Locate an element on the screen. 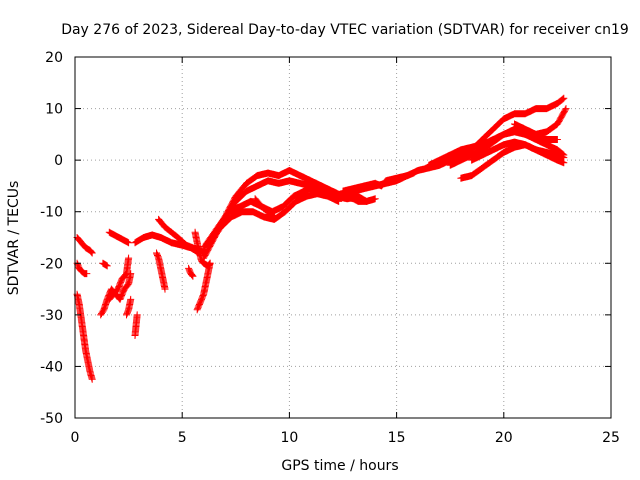 This screenshot has height=480, width=640. x-tick-label: 0 is located at coordinates (75, 438).